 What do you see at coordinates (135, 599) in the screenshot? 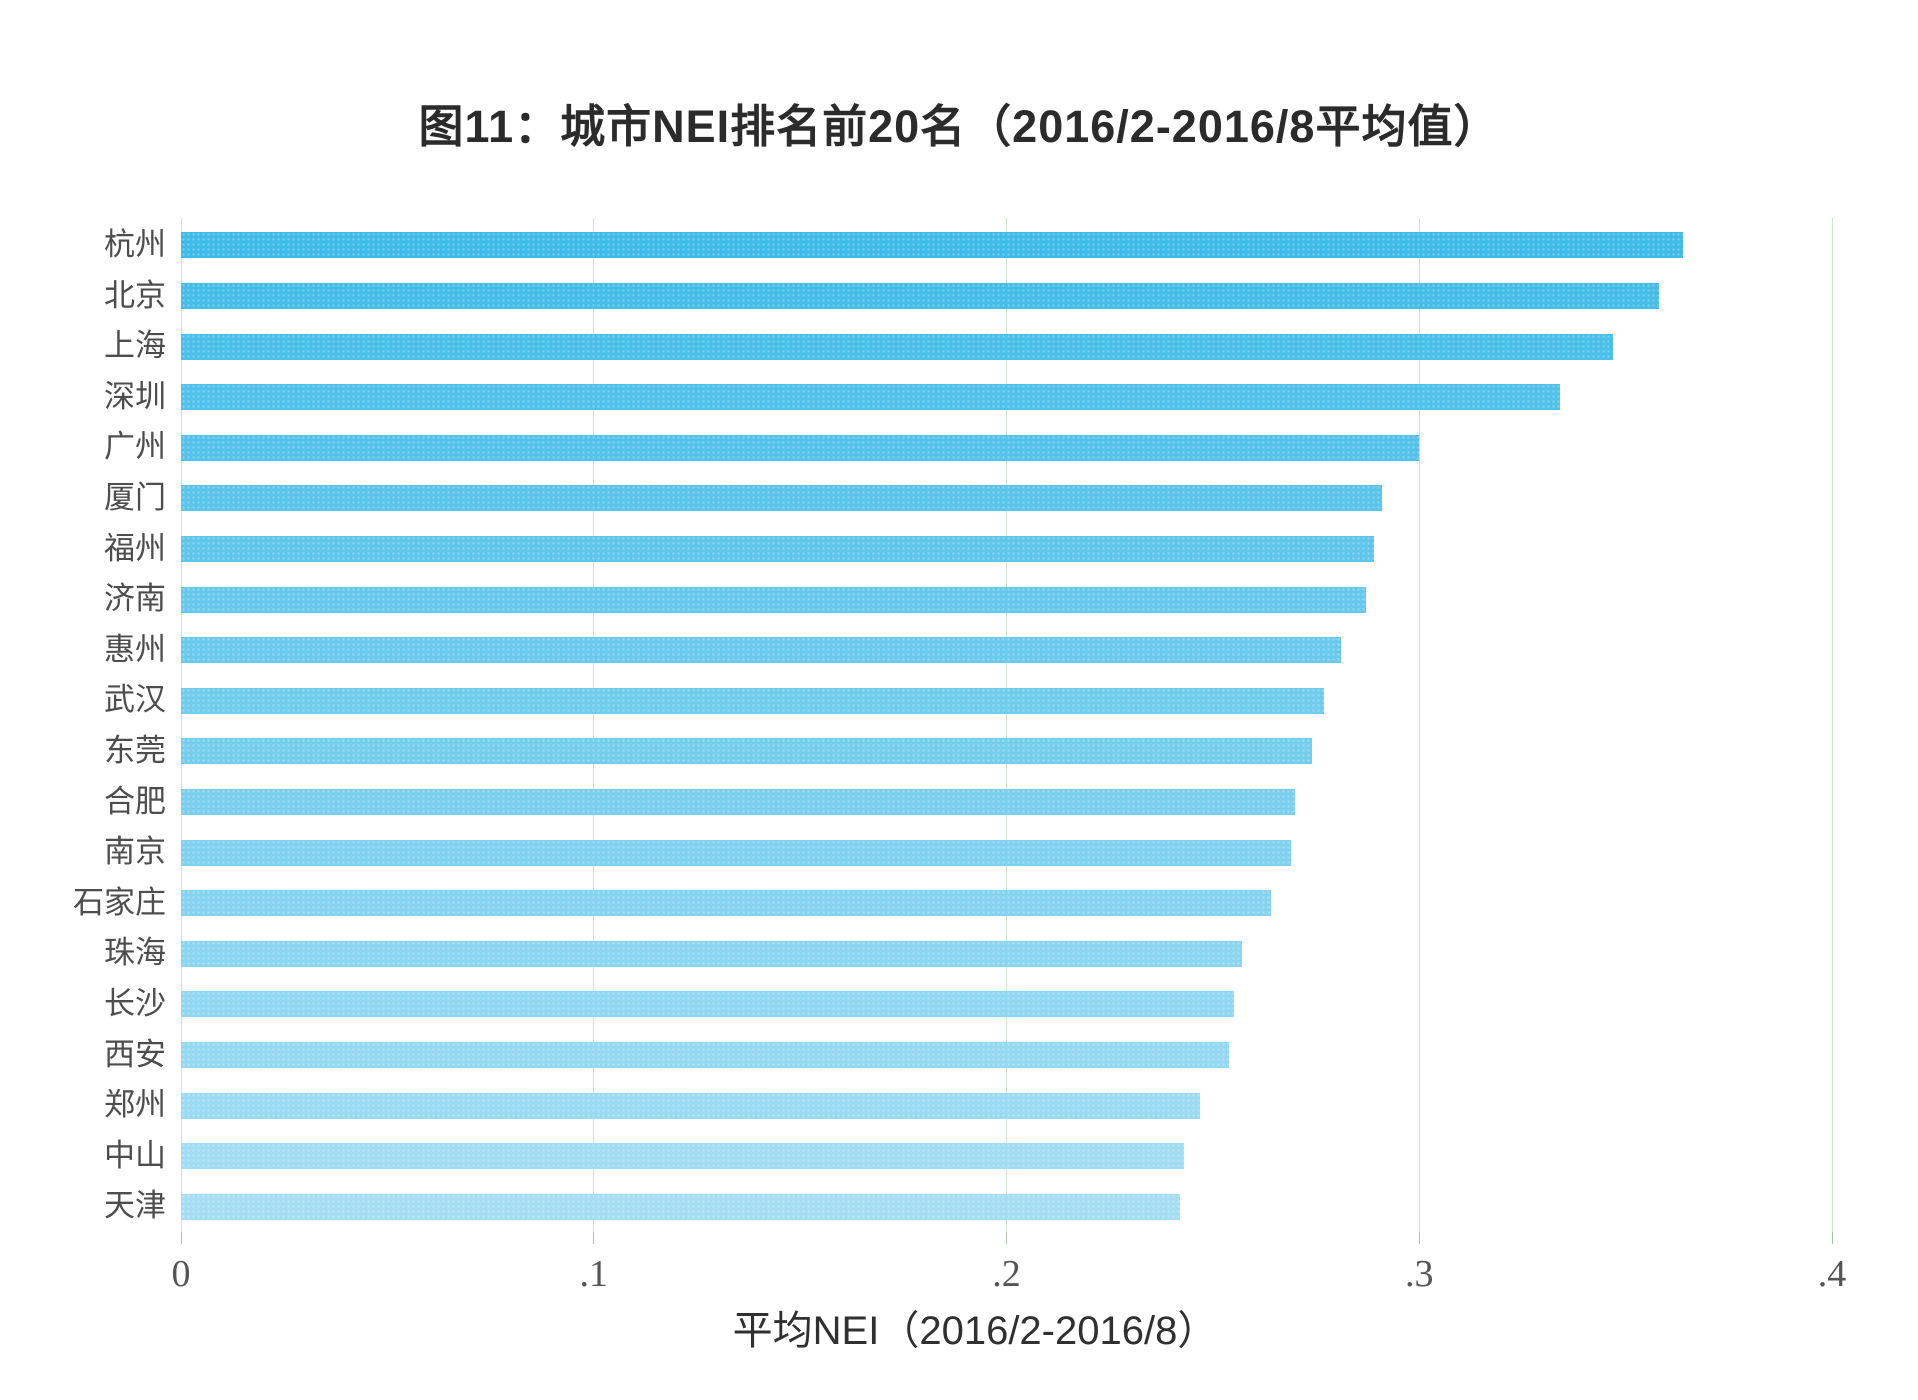
I see `category-label: 济南` at bounding box center [135, 599].